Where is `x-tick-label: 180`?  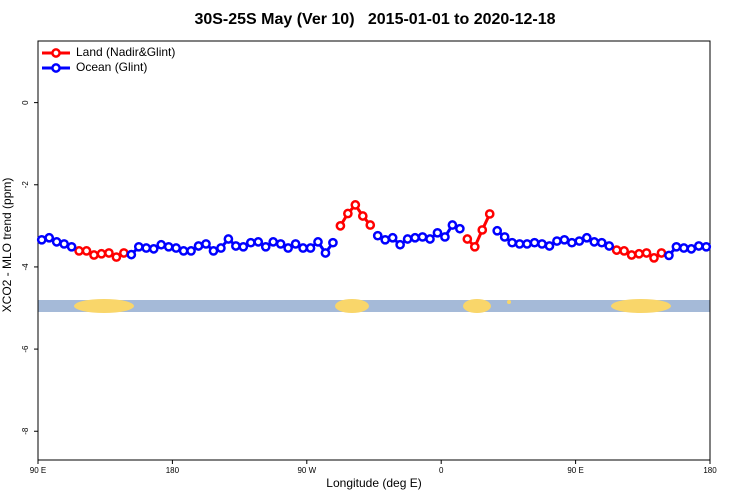 x-tick-label: 180 is located at coordinates (173, 470).